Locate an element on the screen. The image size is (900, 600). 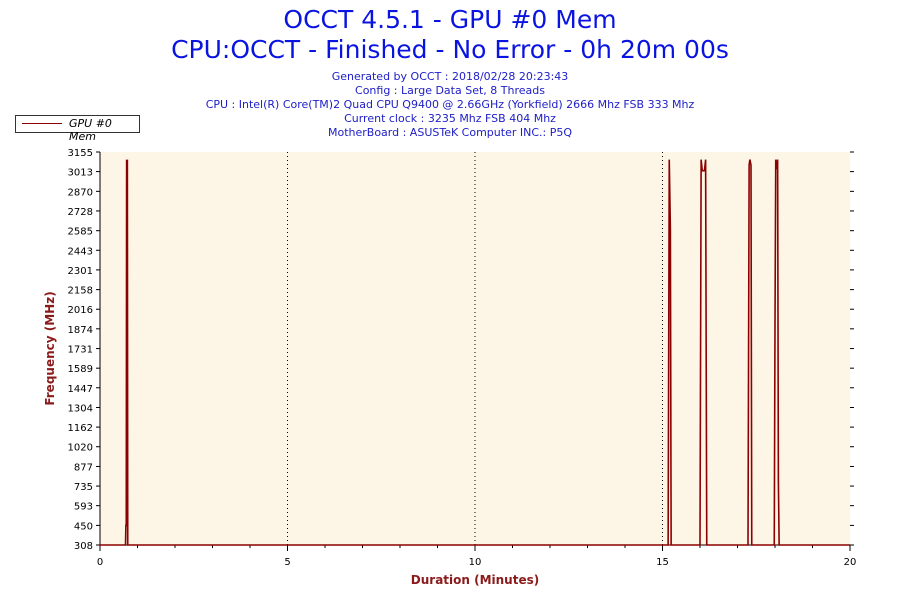
x-axis-label: Duration (Minutes) is located at coordinates (475, 580).